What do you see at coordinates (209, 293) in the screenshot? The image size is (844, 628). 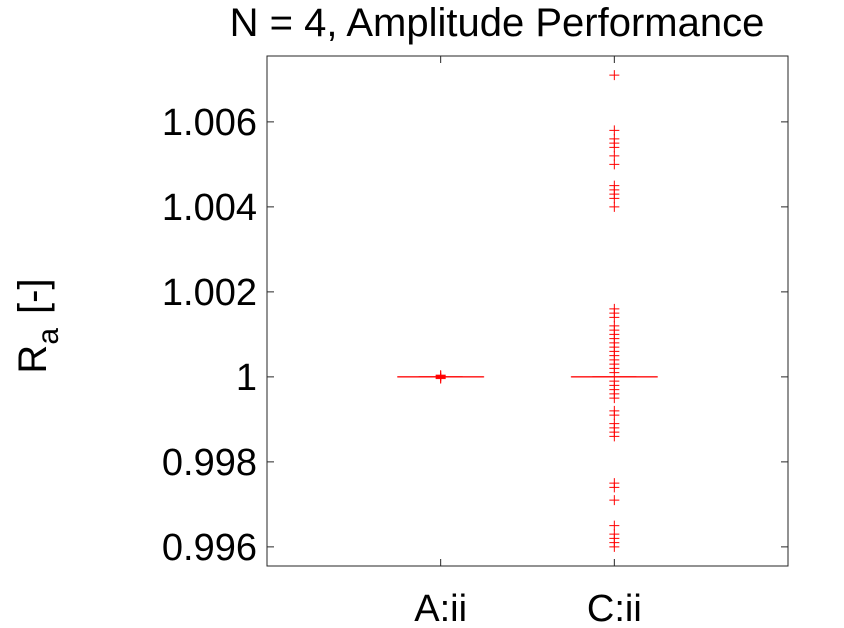 I see `y-tick-label: 1.002` at bounding box center [209, 293].